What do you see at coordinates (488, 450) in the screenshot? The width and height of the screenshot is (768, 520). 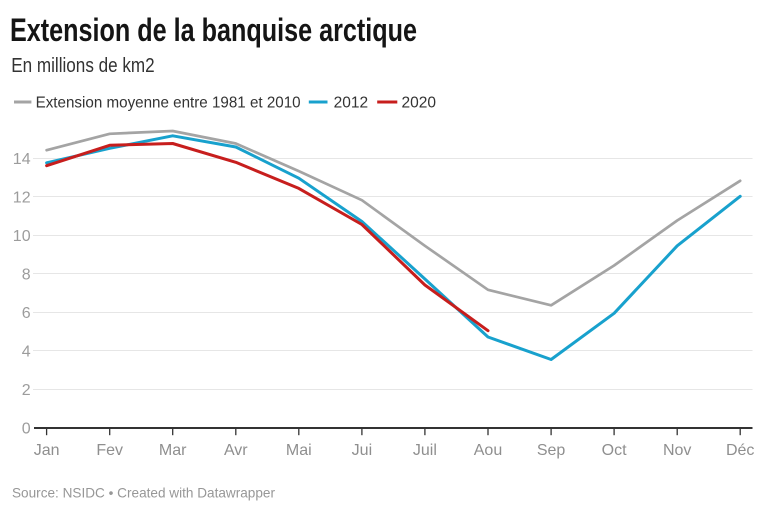 I see `svg-text: Aou` at bounding box center [488, 450].